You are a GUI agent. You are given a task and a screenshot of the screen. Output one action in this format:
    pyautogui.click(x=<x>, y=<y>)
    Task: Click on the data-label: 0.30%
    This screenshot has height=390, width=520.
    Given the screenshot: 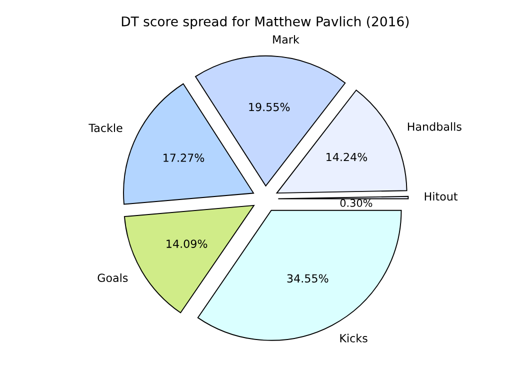 What is the action you would take?
    pyautogui.click(x=356, y=203)
    